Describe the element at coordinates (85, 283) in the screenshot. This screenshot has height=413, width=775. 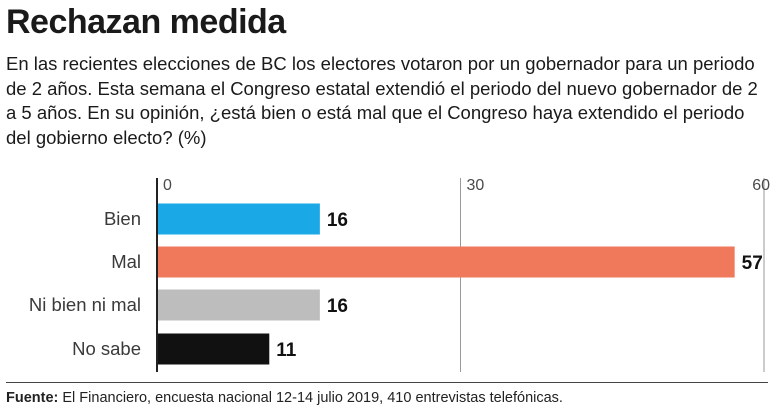
I see `category-labels: Bien Mal Ni bien ni mal No sabe` at that location.